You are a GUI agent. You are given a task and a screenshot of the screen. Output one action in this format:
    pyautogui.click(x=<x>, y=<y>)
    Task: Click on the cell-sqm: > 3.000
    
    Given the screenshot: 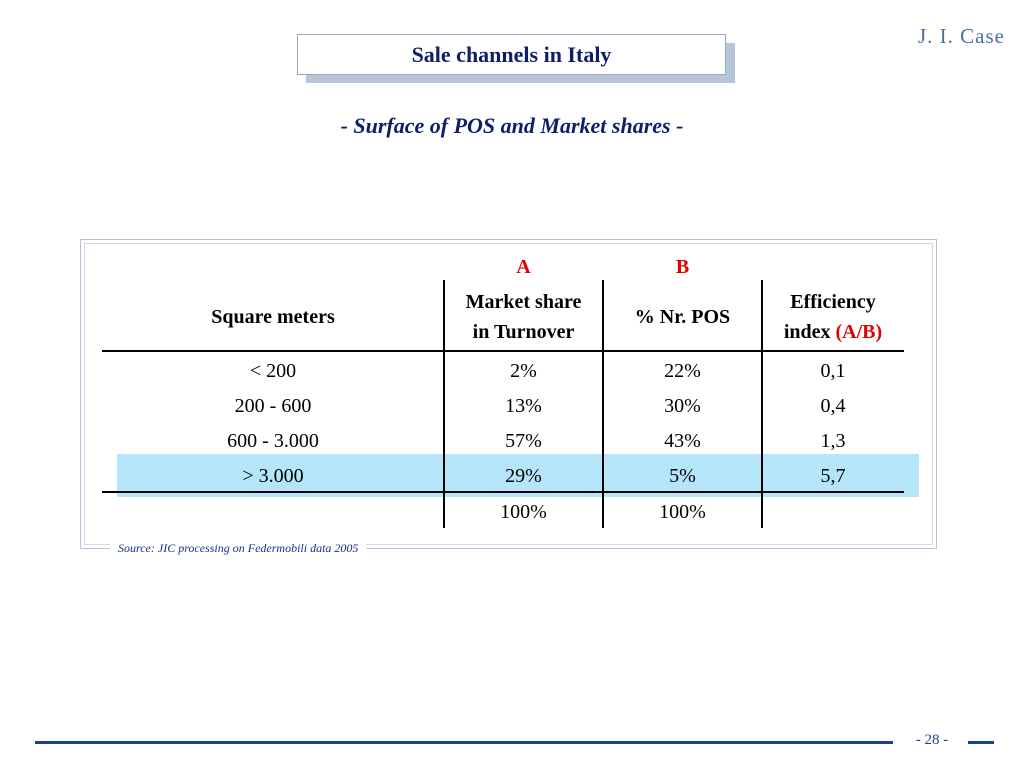 What is the action you would take?
    pyautogui.click(x=273, y=476)
    